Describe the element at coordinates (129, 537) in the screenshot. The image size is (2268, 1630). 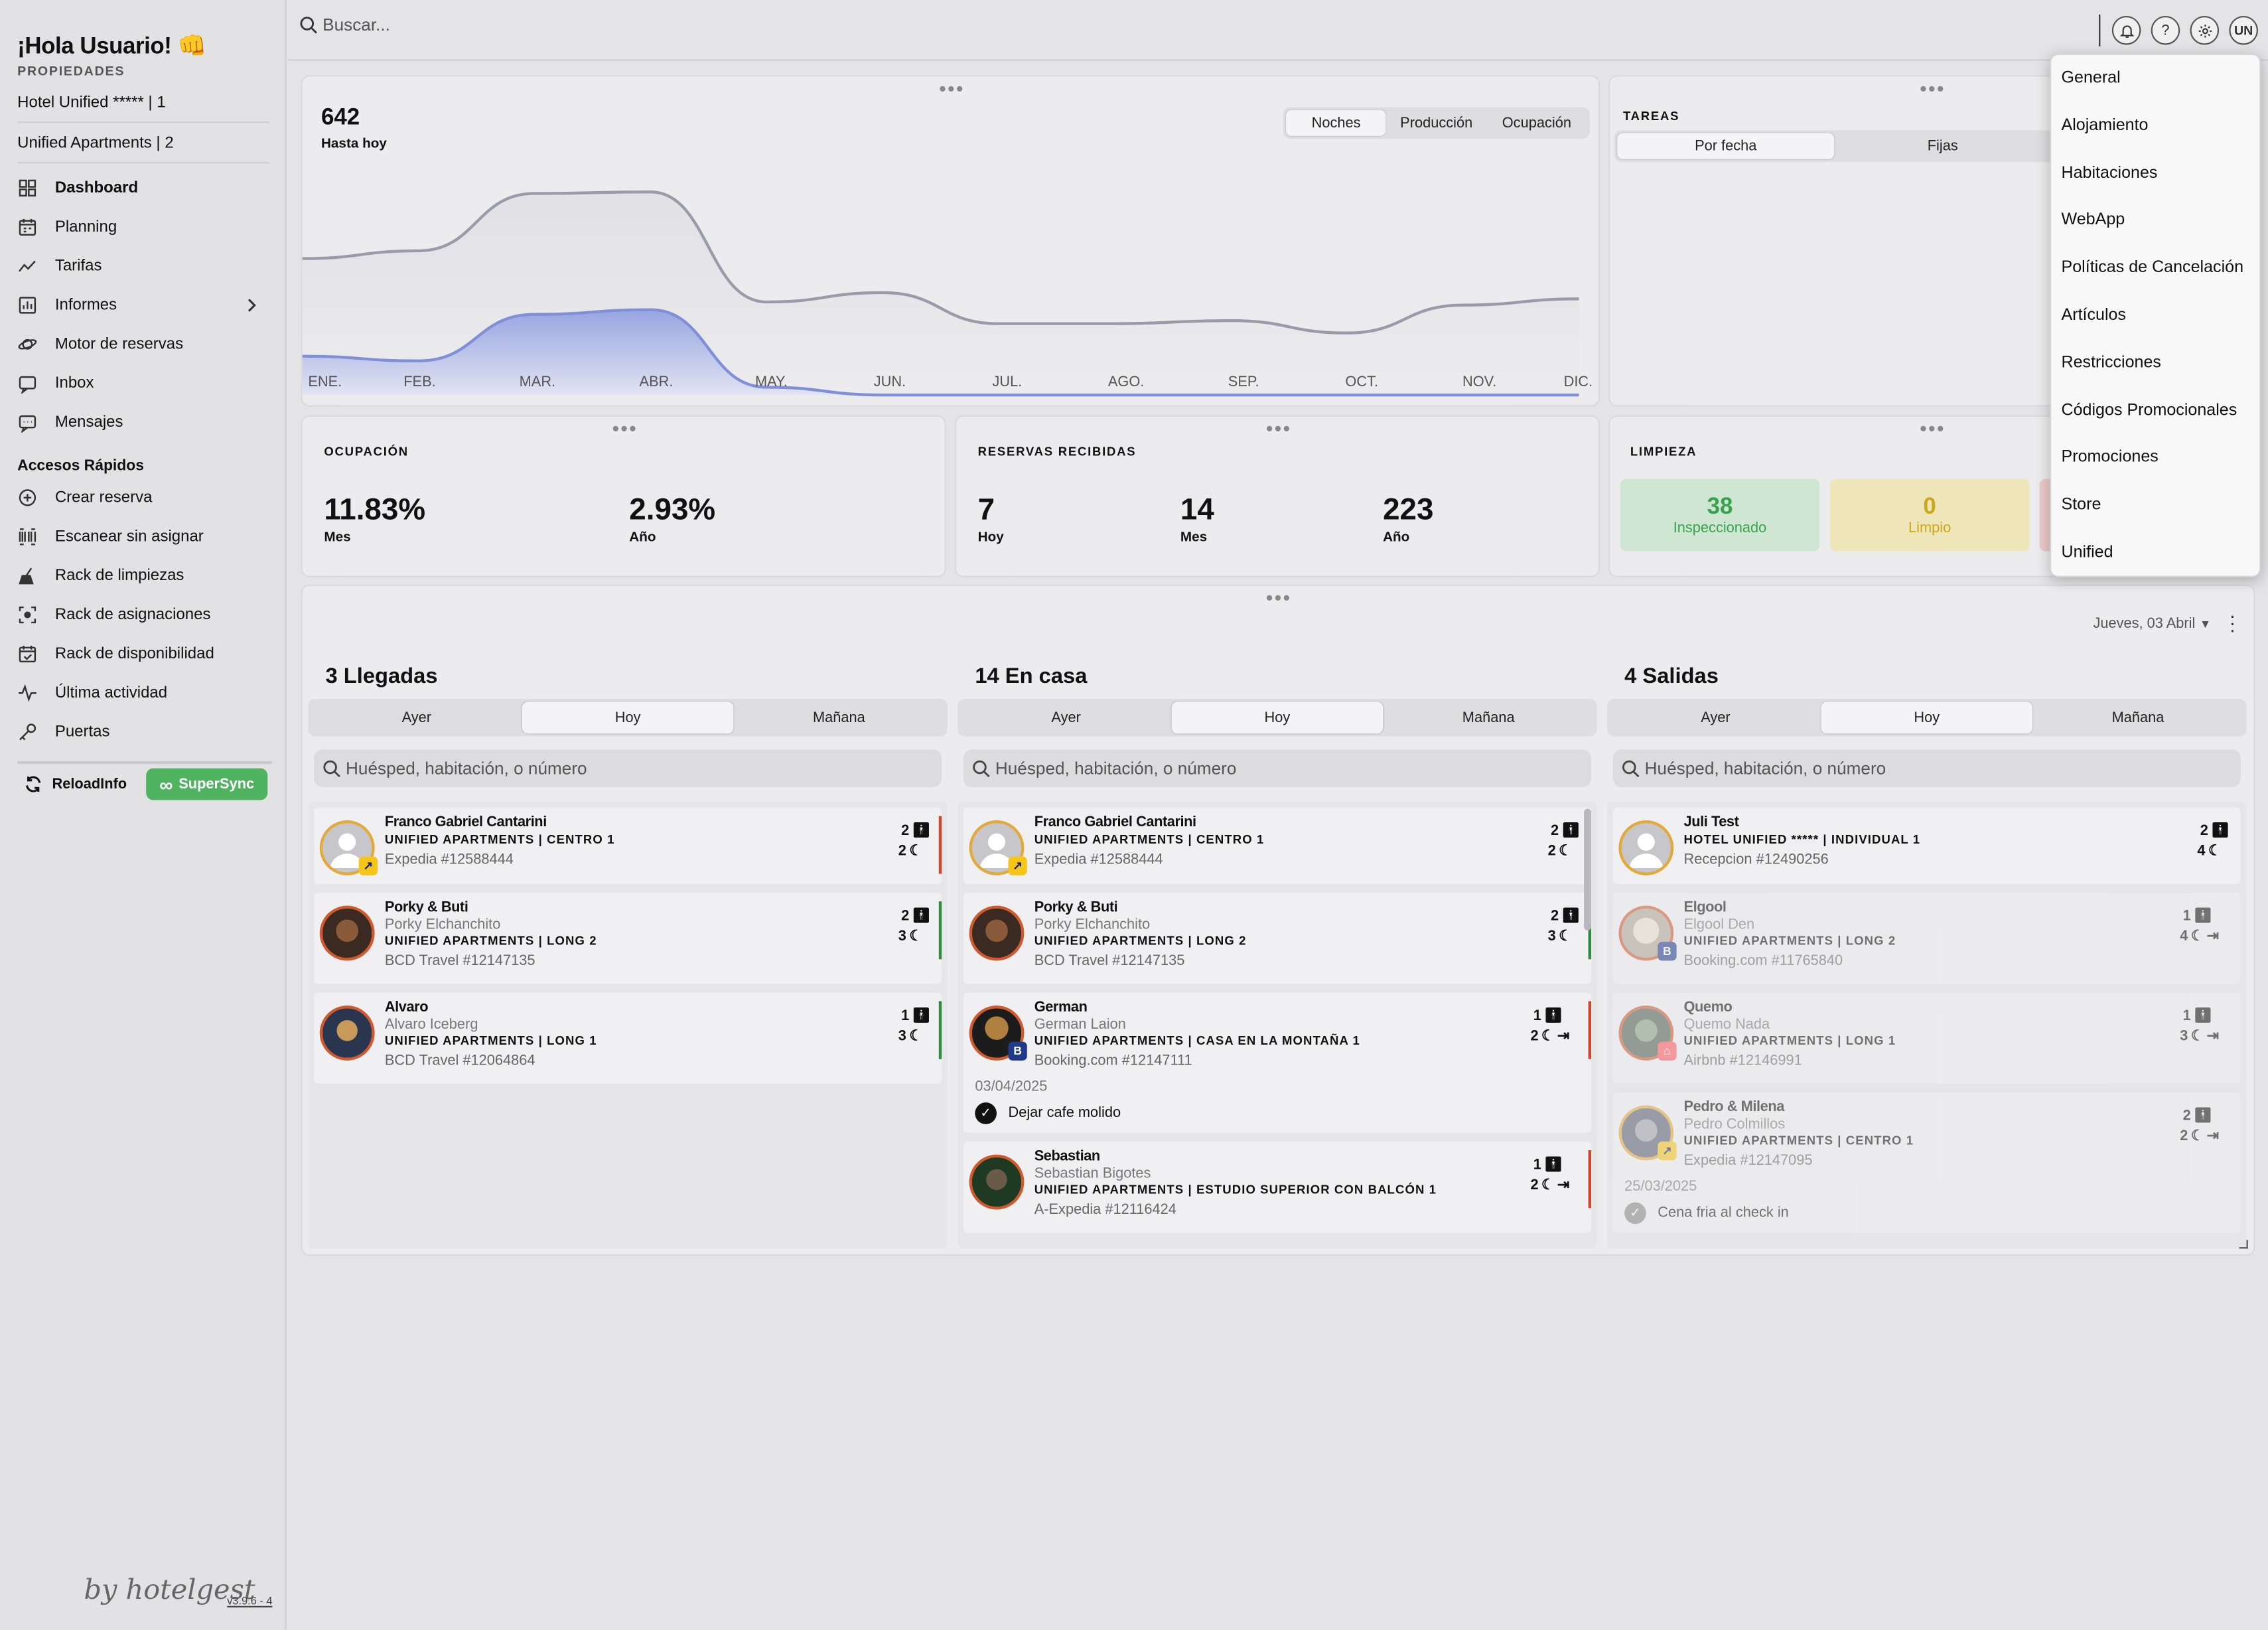
I see `quick-label: Escanear sin asignar` at that location.